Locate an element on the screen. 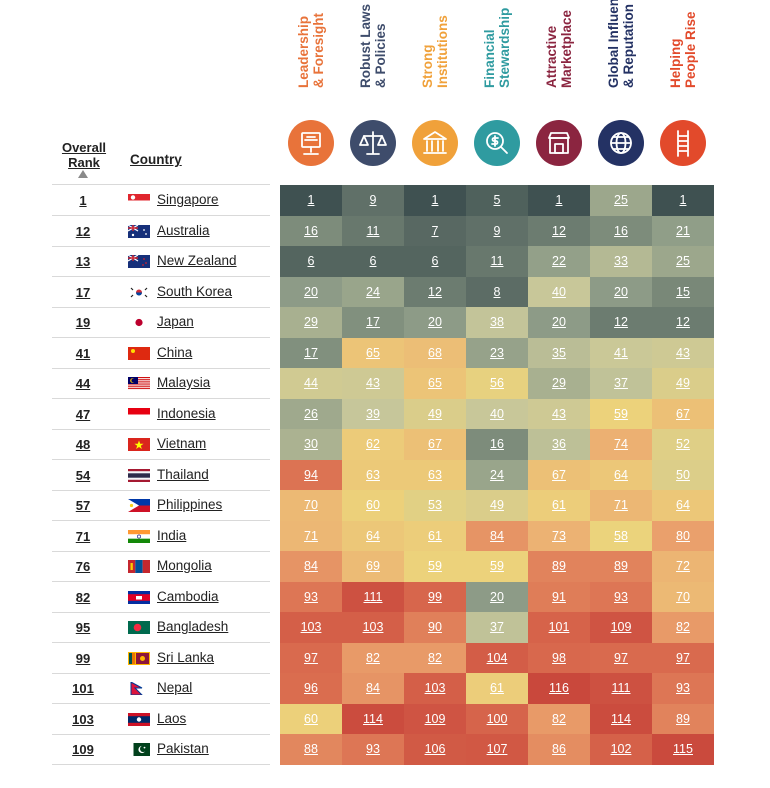  country-link: South Korea is located at coordinates (195, 291).